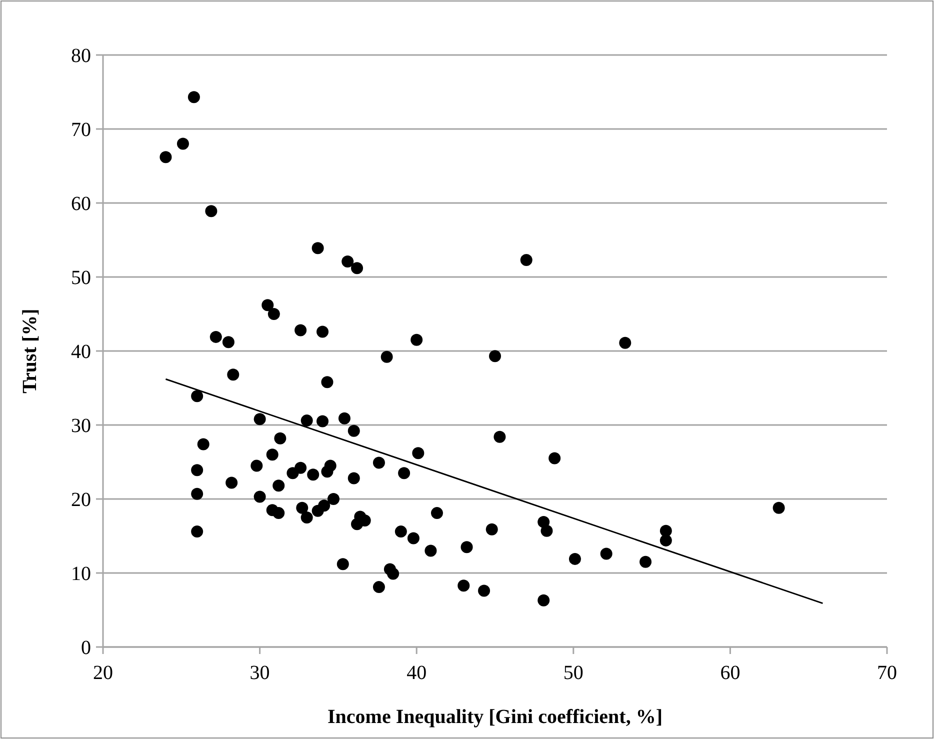 The height and width of the screenshot is (739, 934). Describe the element at coordinates (103, 673) in the screenshot. I see `x-tick-label: 20` at that location.